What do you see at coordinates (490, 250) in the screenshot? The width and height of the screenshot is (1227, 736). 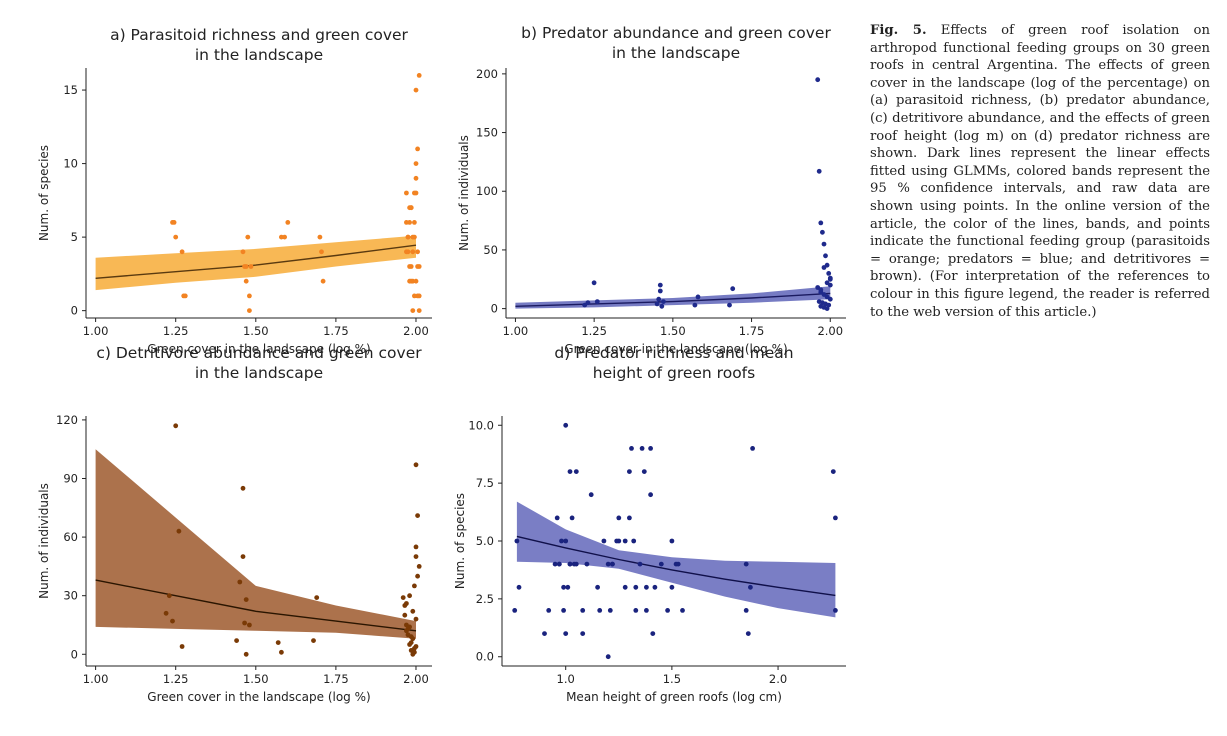 I see `y-tick-label: 50` at bounding box center [490, 250].